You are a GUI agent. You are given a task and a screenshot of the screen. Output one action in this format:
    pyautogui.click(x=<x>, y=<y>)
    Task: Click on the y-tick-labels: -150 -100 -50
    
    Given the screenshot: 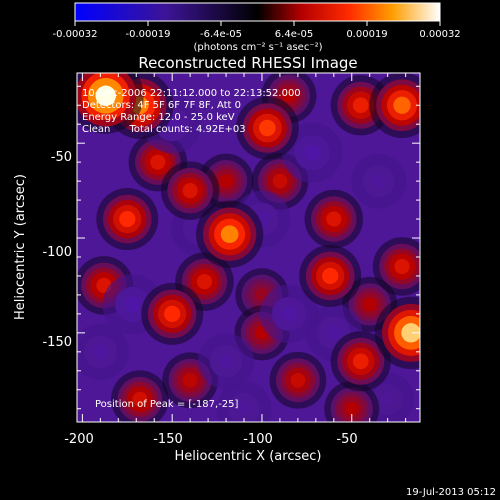 What is the action you would take?
    pyautogui.click(x=57, y=250)
    